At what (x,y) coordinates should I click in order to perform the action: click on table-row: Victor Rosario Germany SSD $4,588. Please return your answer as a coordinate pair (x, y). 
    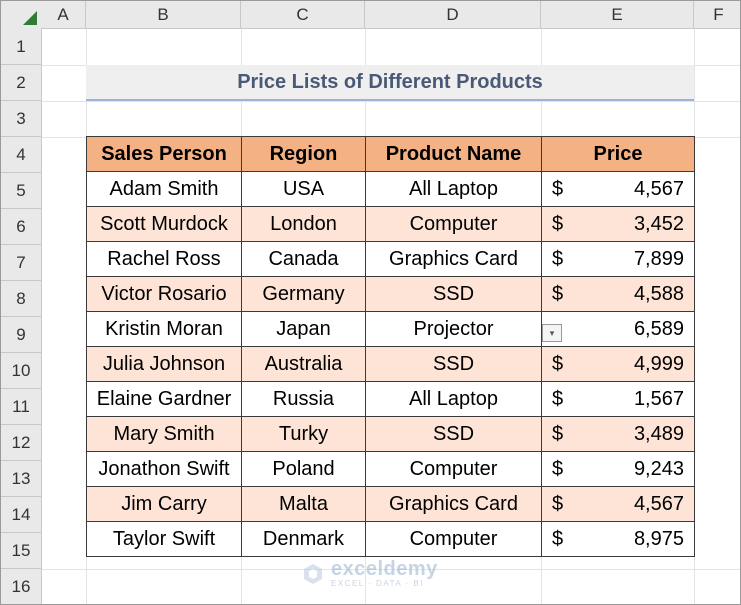
    Looking at the image, I should click on (390, 294).